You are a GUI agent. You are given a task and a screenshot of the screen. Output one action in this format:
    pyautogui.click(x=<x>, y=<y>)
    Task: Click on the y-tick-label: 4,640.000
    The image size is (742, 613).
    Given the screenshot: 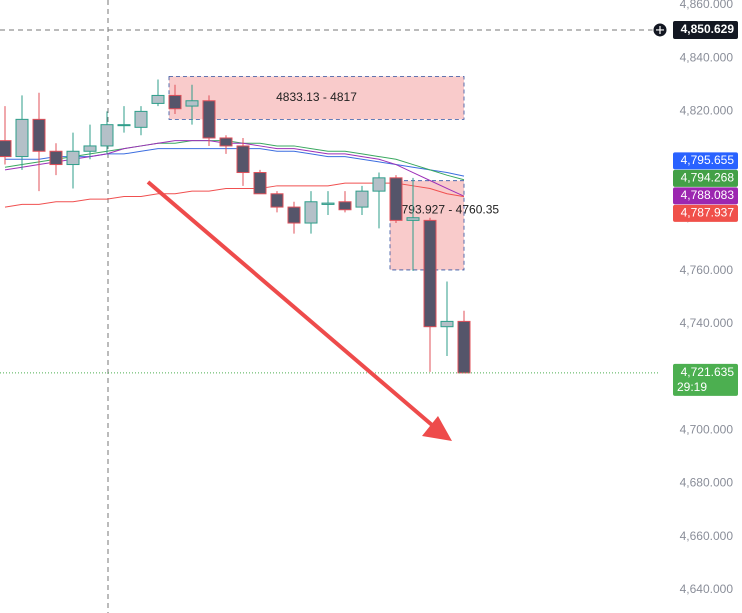 What is the action you would take?
    pyautogui.click(x=707, y=589)
    